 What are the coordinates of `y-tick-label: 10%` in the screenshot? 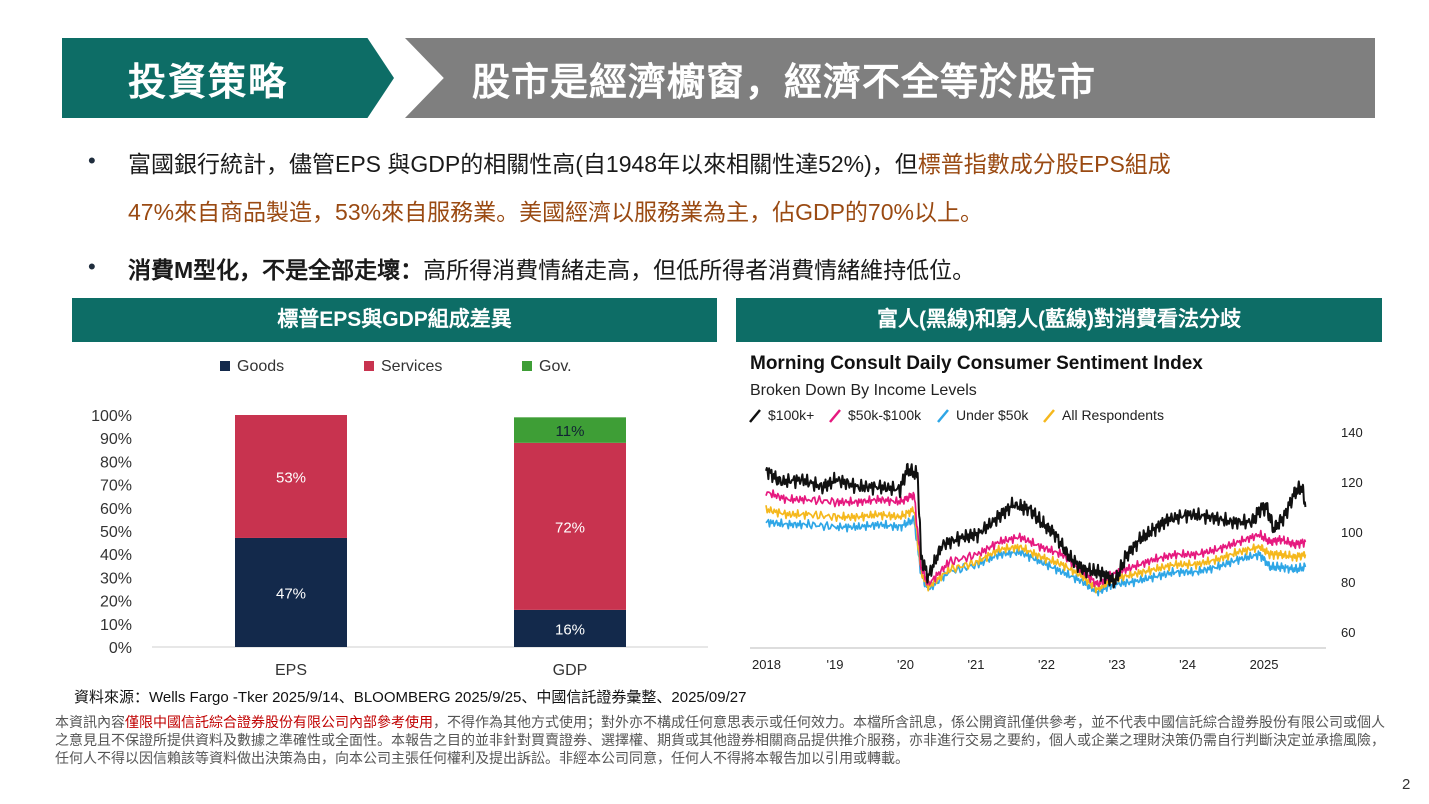 It's located at (116, 625).